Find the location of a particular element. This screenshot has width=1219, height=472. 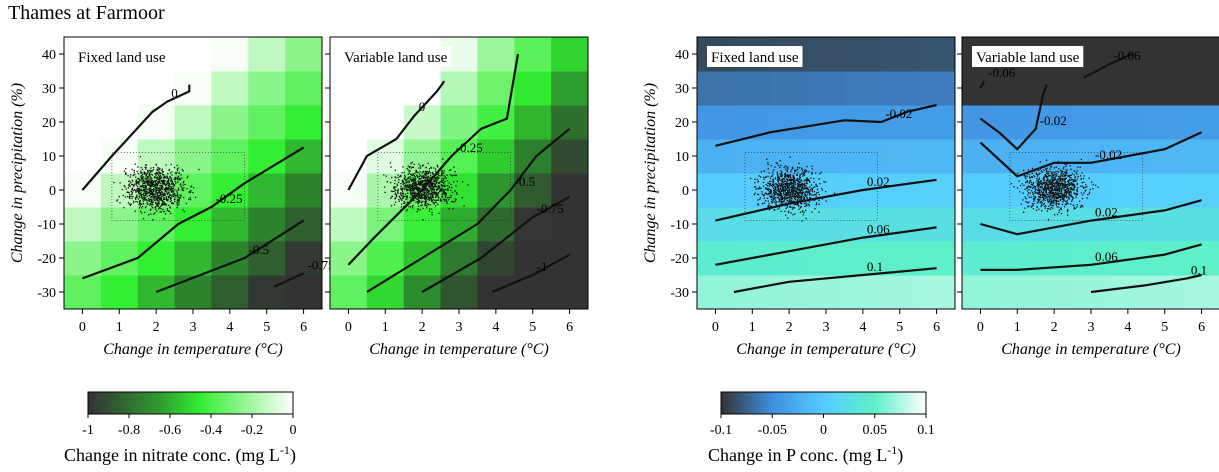

x-tick-label: 5 is located at coordinates (266, 327).